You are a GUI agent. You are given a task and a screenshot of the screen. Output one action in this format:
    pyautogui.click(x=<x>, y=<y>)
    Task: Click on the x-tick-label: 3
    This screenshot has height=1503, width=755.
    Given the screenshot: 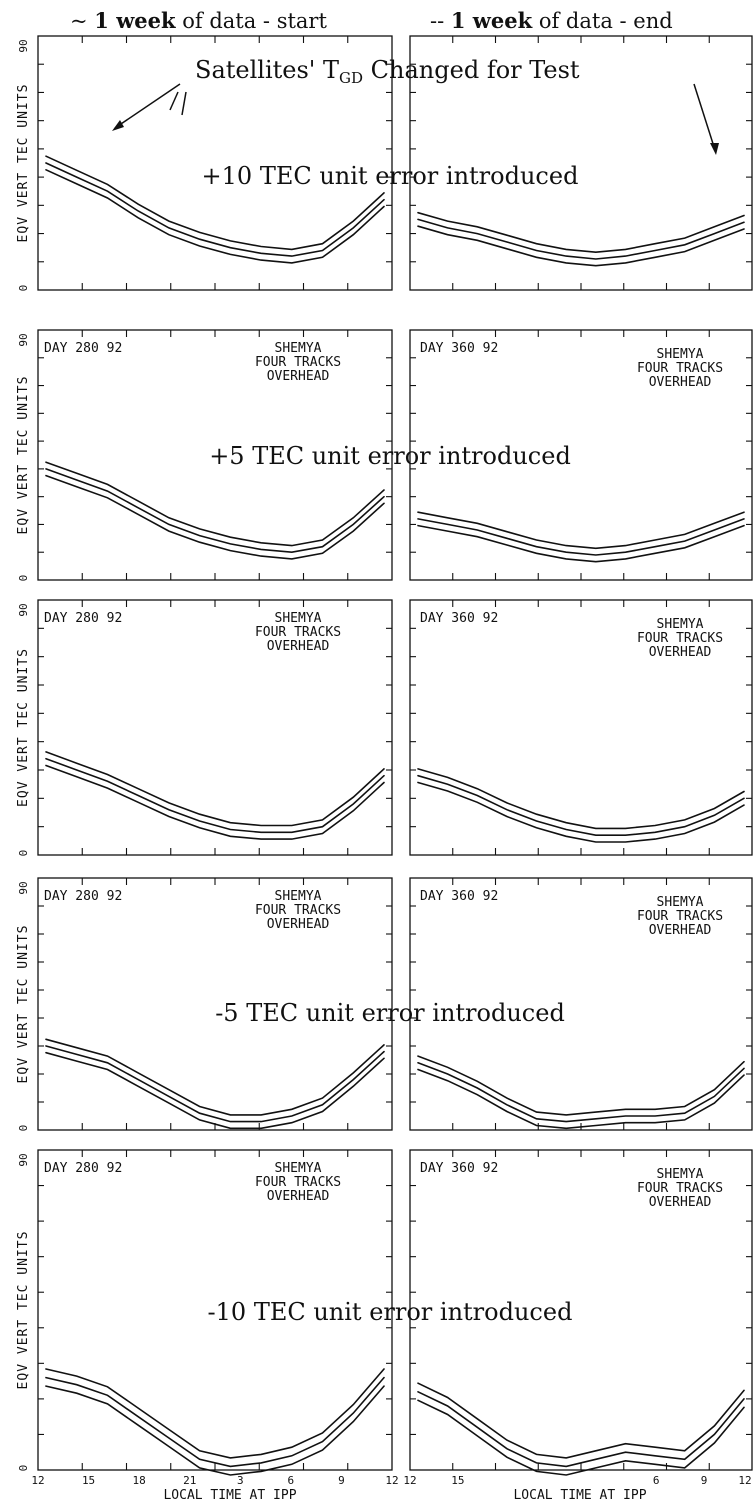 What is the action you would take?
    pyautogui.click(x=240, y=1480)
    